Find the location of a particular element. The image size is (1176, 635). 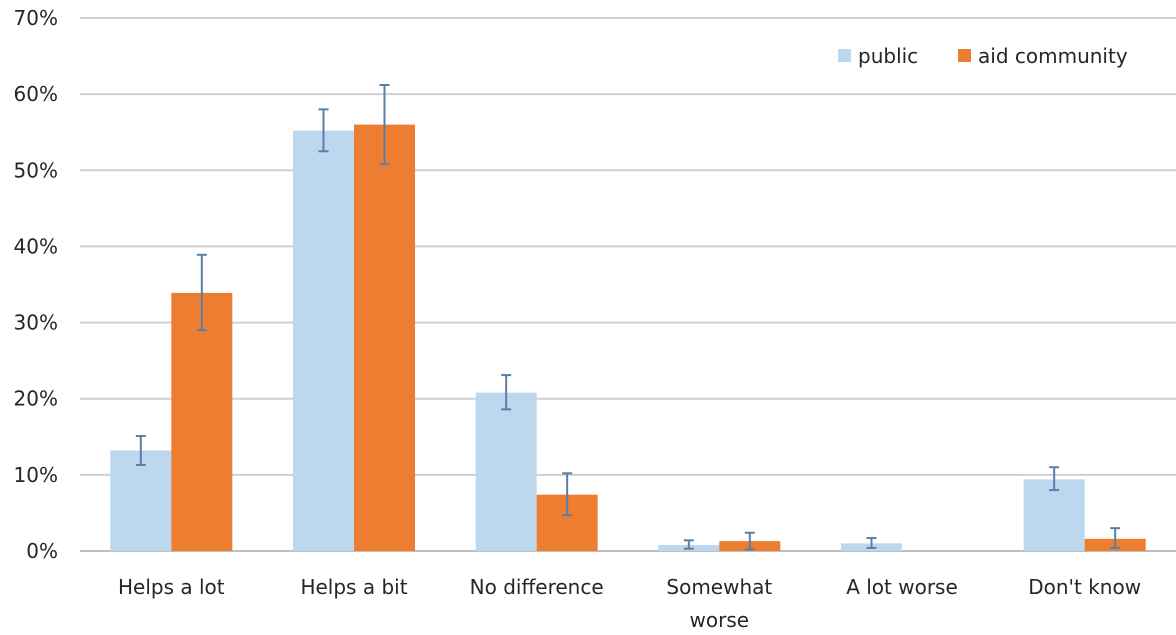

y-tick-label: 40% is located at coordinates (36, 246).